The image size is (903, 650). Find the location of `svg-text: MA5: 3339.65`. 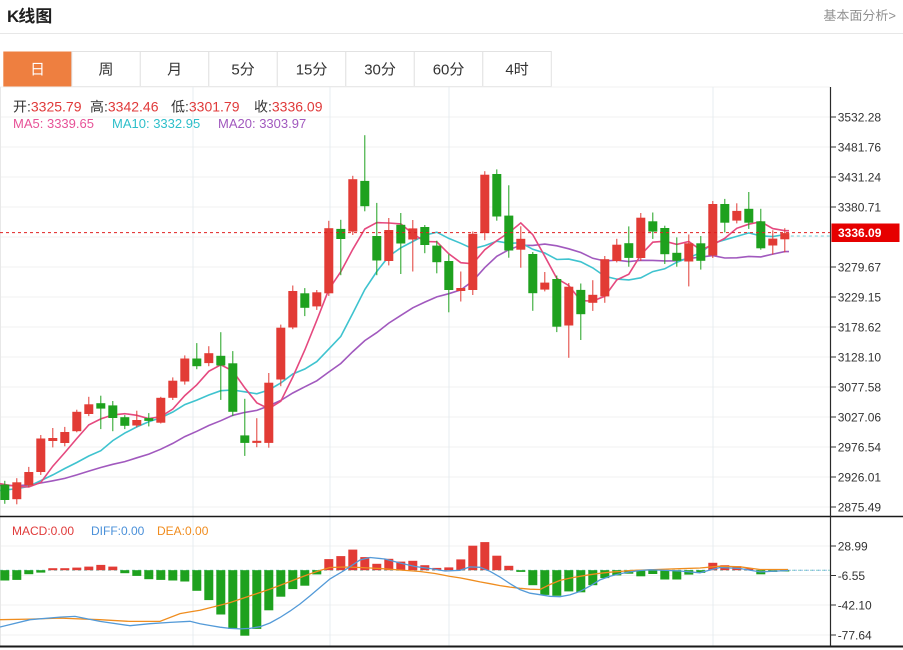

svg-text: MA5: 3339.65 is located at coordinates (53, 123).